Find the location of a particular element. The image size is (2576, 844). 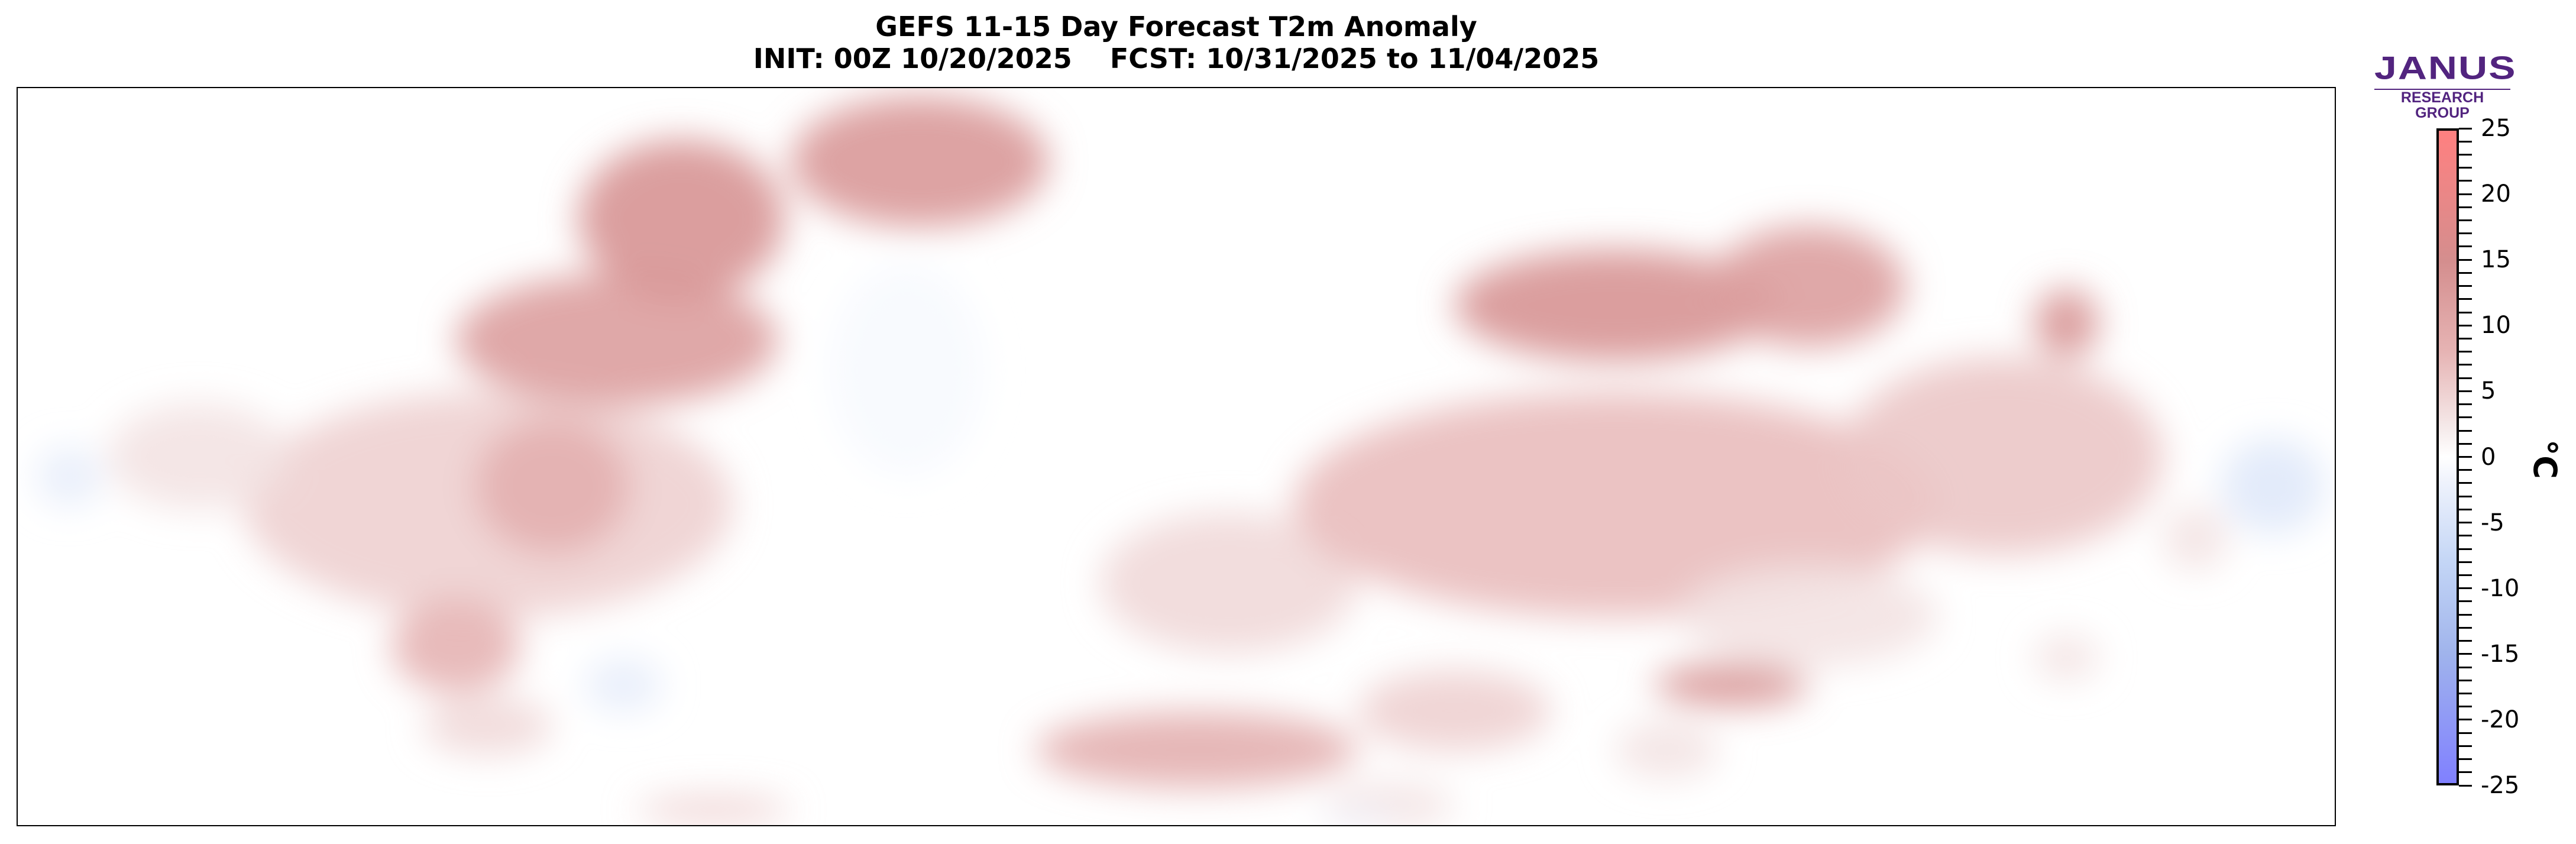

colorbar is located at coordinates (2448, 456).